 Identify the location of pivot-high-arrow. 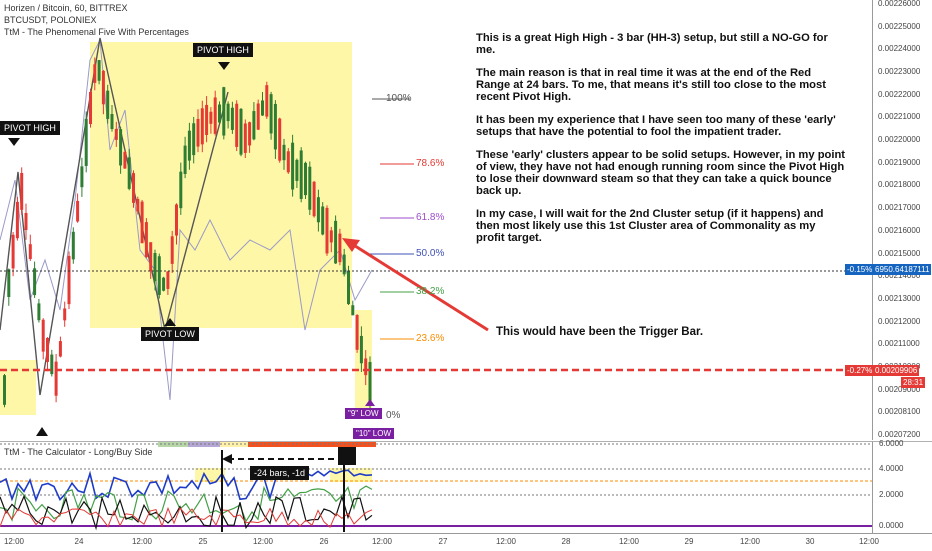
(224, 66).